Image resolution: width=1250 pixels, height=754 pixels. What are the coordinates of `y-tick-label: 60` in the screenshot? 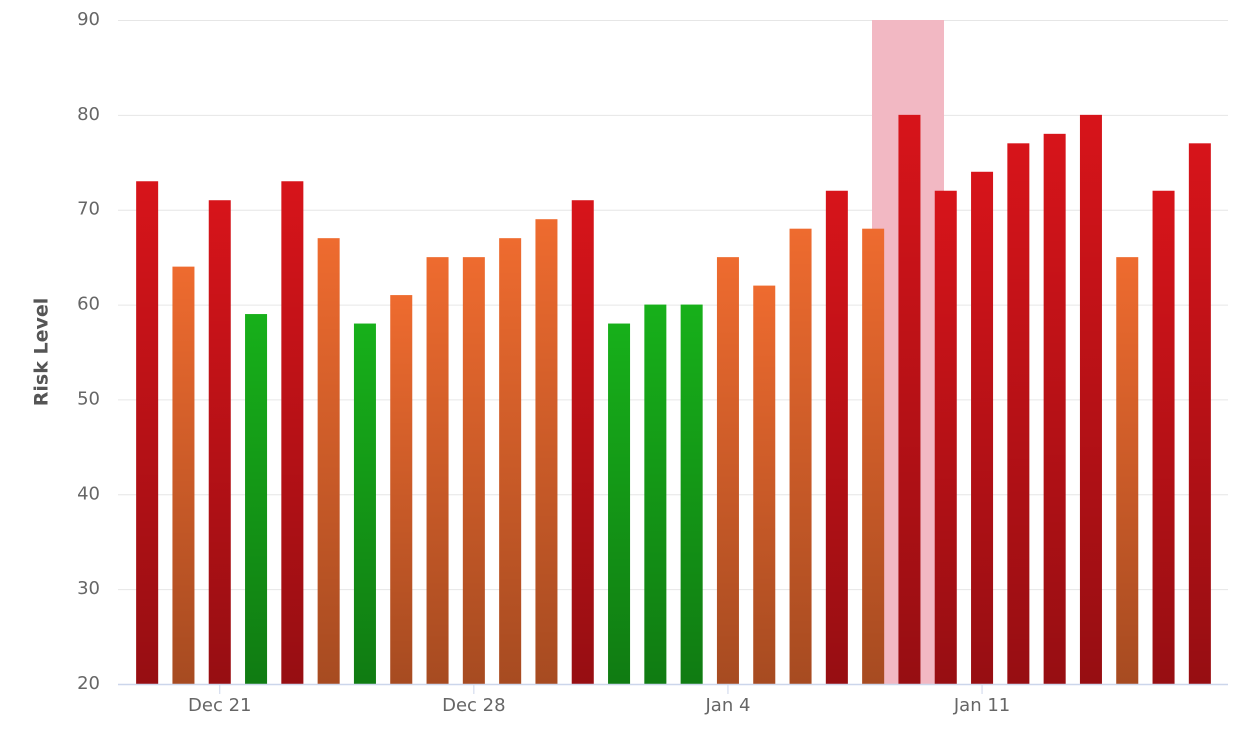 It's located at (88, 304).